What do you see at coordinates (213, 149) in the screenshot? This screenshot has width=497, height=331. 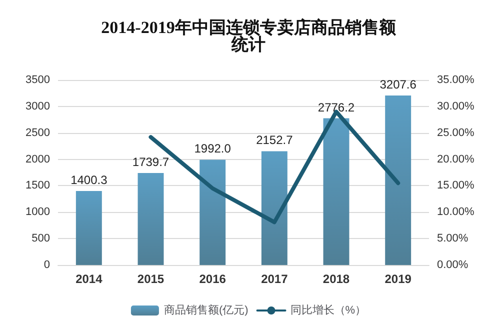 I see `data-label: 1992.0` at bounding box center [213, 149].